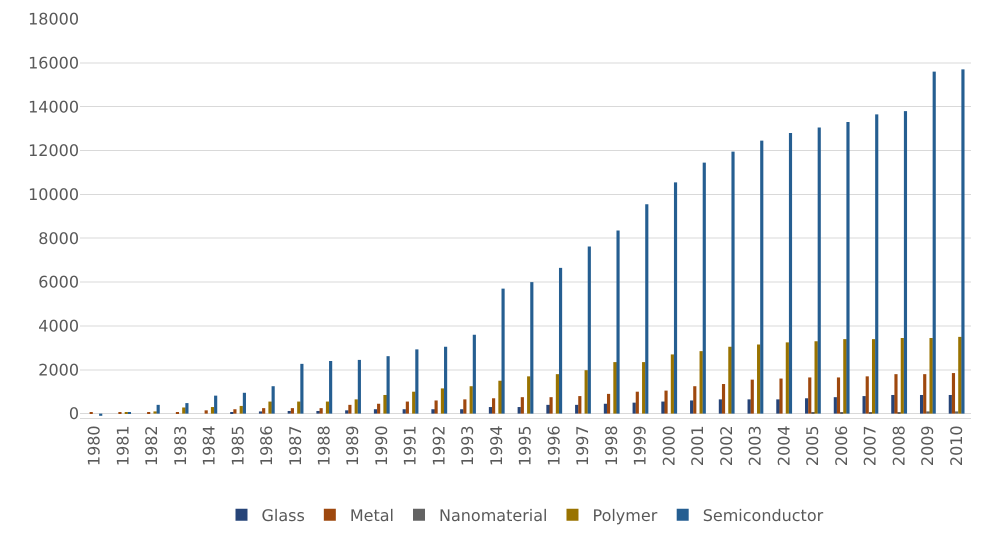  What do you see at coordinates (870, 445) in the screenshot?
I see `x-tick-label: 2007` at bounding box center [870, 445].